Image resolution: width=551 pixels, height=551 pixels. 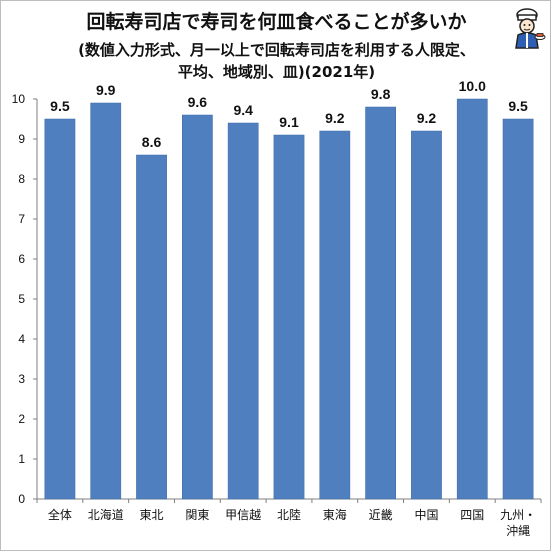 What do you see at coordinates (243, 110) in the screenshot?
I see `value-label: 9.4` at bounding box center [243, 110].